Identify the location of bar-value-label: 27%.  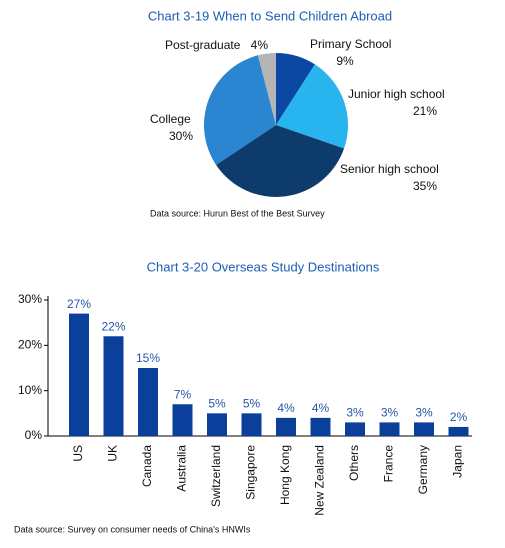
(79, 304).